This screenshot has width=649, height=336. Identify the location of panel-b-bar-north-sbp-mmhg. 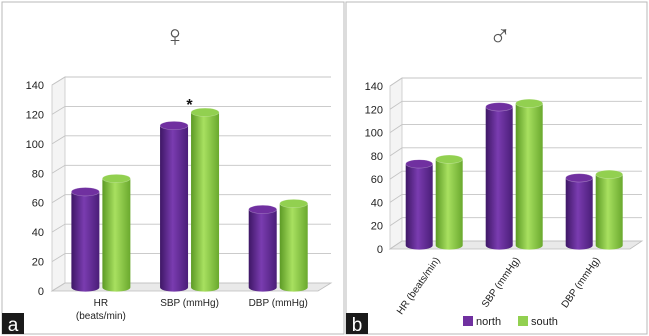
(499, 176).